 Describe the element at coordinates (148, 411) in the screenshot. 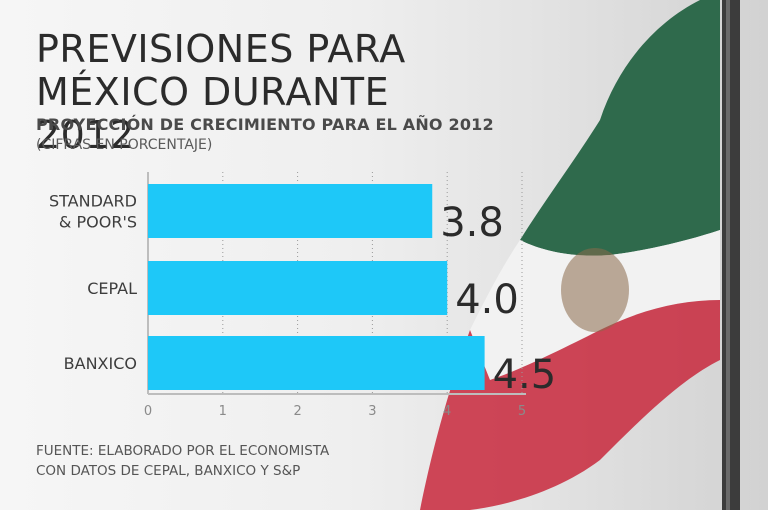

I see `x-tick-label: 0` at that location.